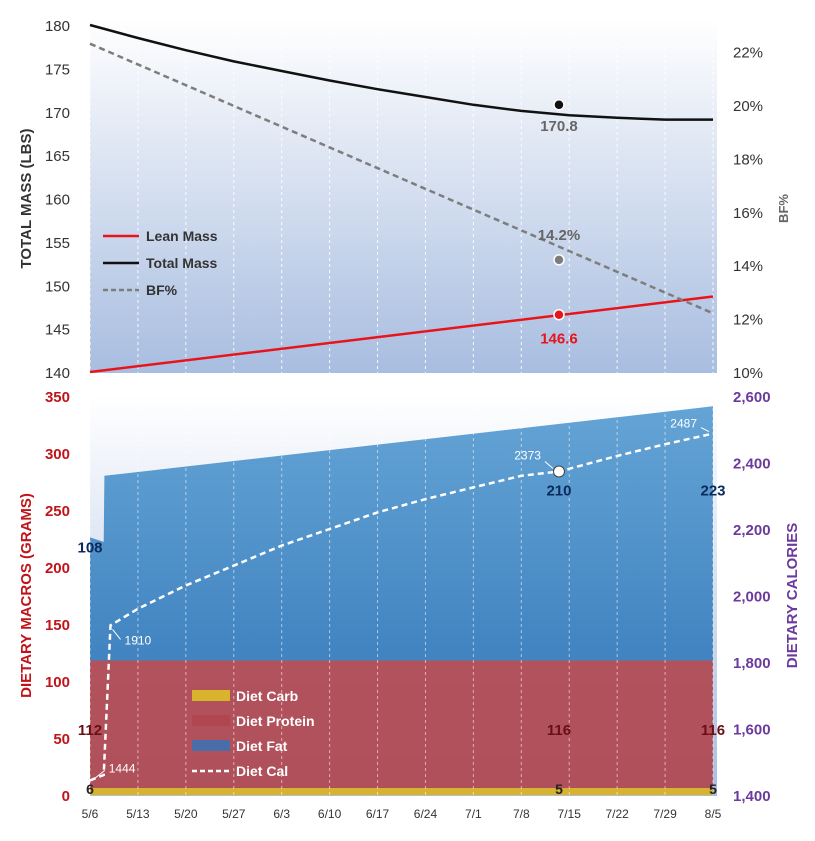  Describe the element at coordinates (26, 595) in the screenshot. I see `y-axis-title: DIETARY MACROS (GRAMS)` at that location.